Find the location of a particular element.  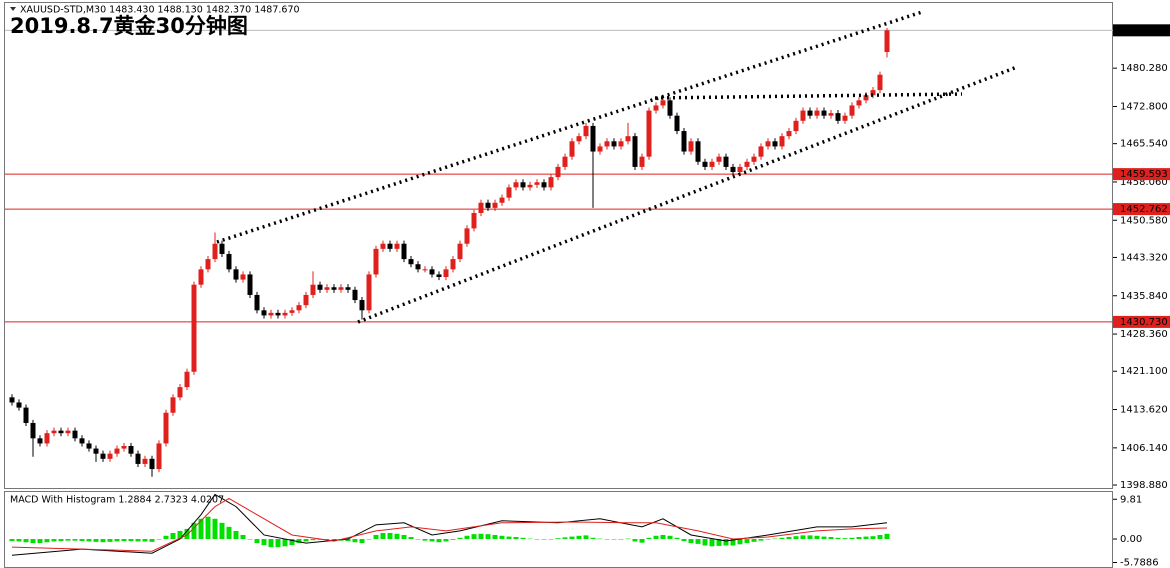

y-tick-label: 1406.140 is located at coordinates (1144, 448).